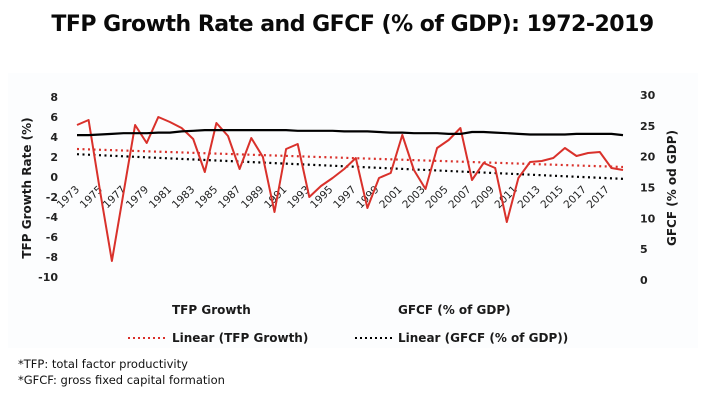 This screenshot has width=705, height=403. Describe the element at coordinates (52, 197) in the screenshot. I see `left-tick-label: -2` at that location.